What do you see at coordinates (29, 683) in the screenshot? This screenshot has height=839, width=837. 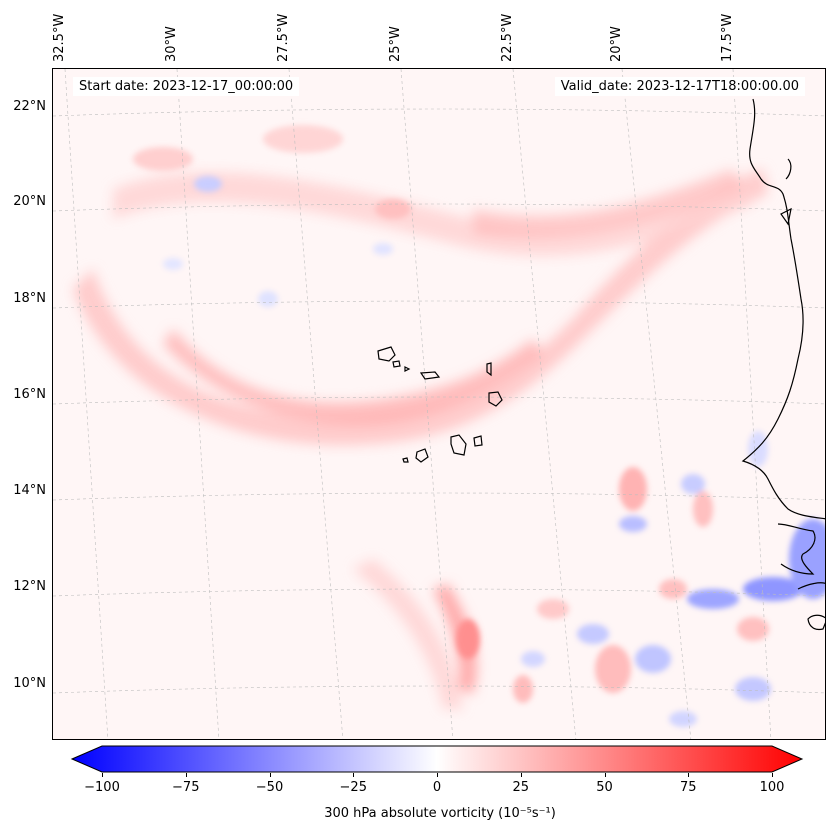 I see `latitude-label: 10°N` at bounding box center [29, 683].